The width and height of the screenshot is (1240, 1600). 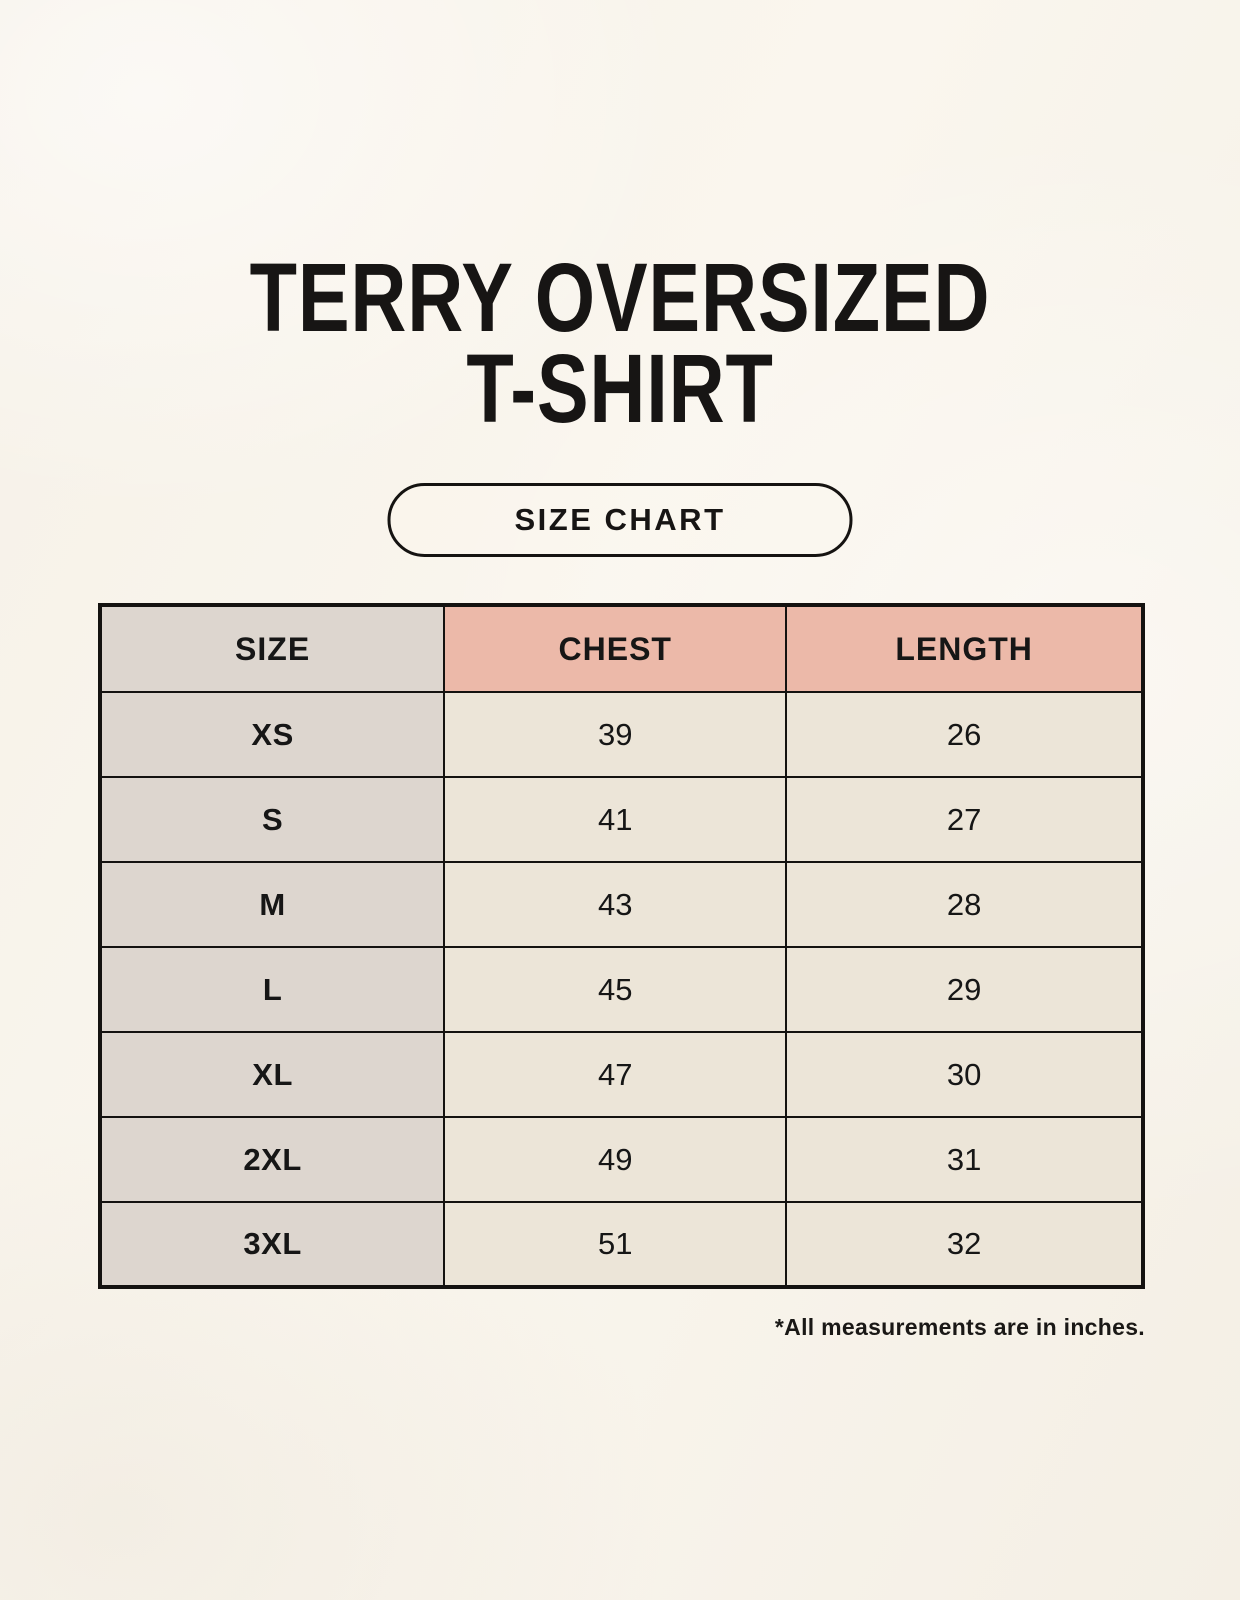 What do you see at coordinates (272, 819) in the screenshot?
I see `size-cell: S` at bounding box center [272, 819].